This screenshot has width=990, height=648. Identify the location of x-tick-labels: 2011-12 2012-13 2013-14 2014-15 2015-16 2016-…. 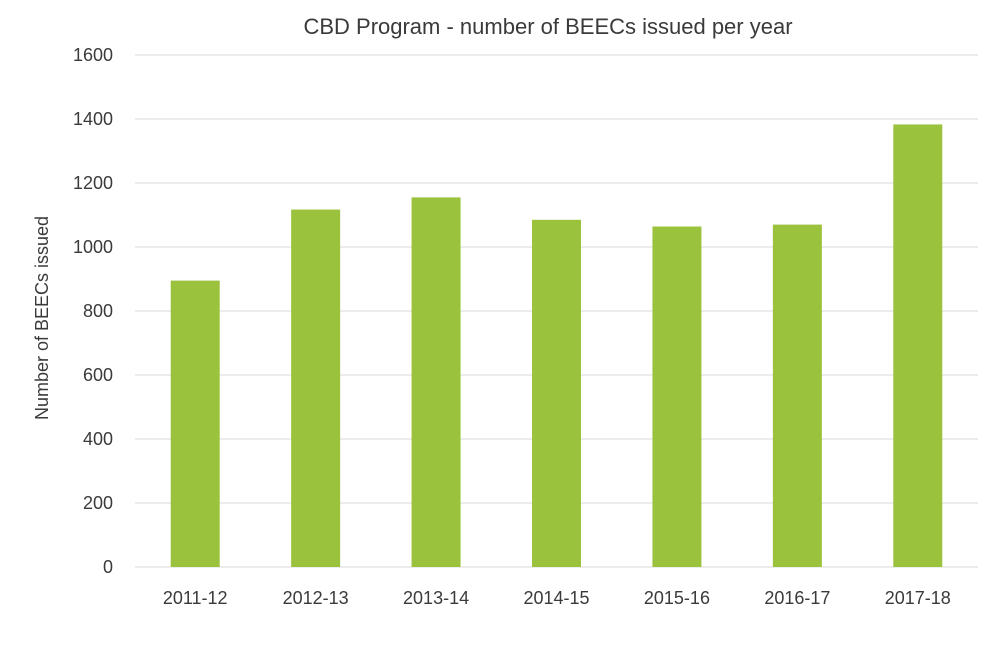
(557, 598).